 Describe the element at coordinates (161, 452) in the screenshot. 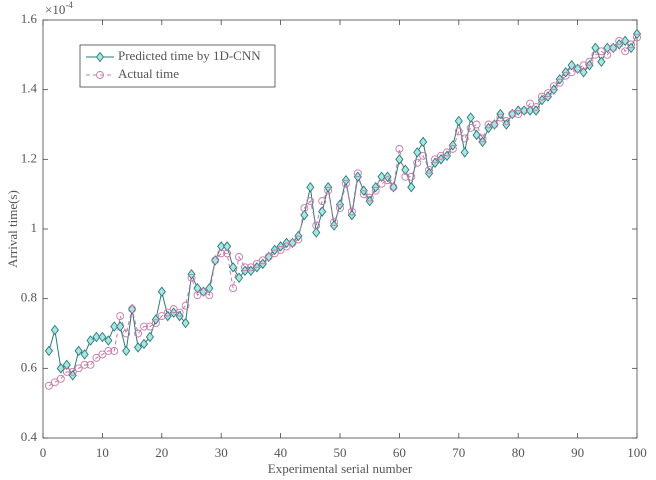

I see `x-tick-label: 20` at that location.